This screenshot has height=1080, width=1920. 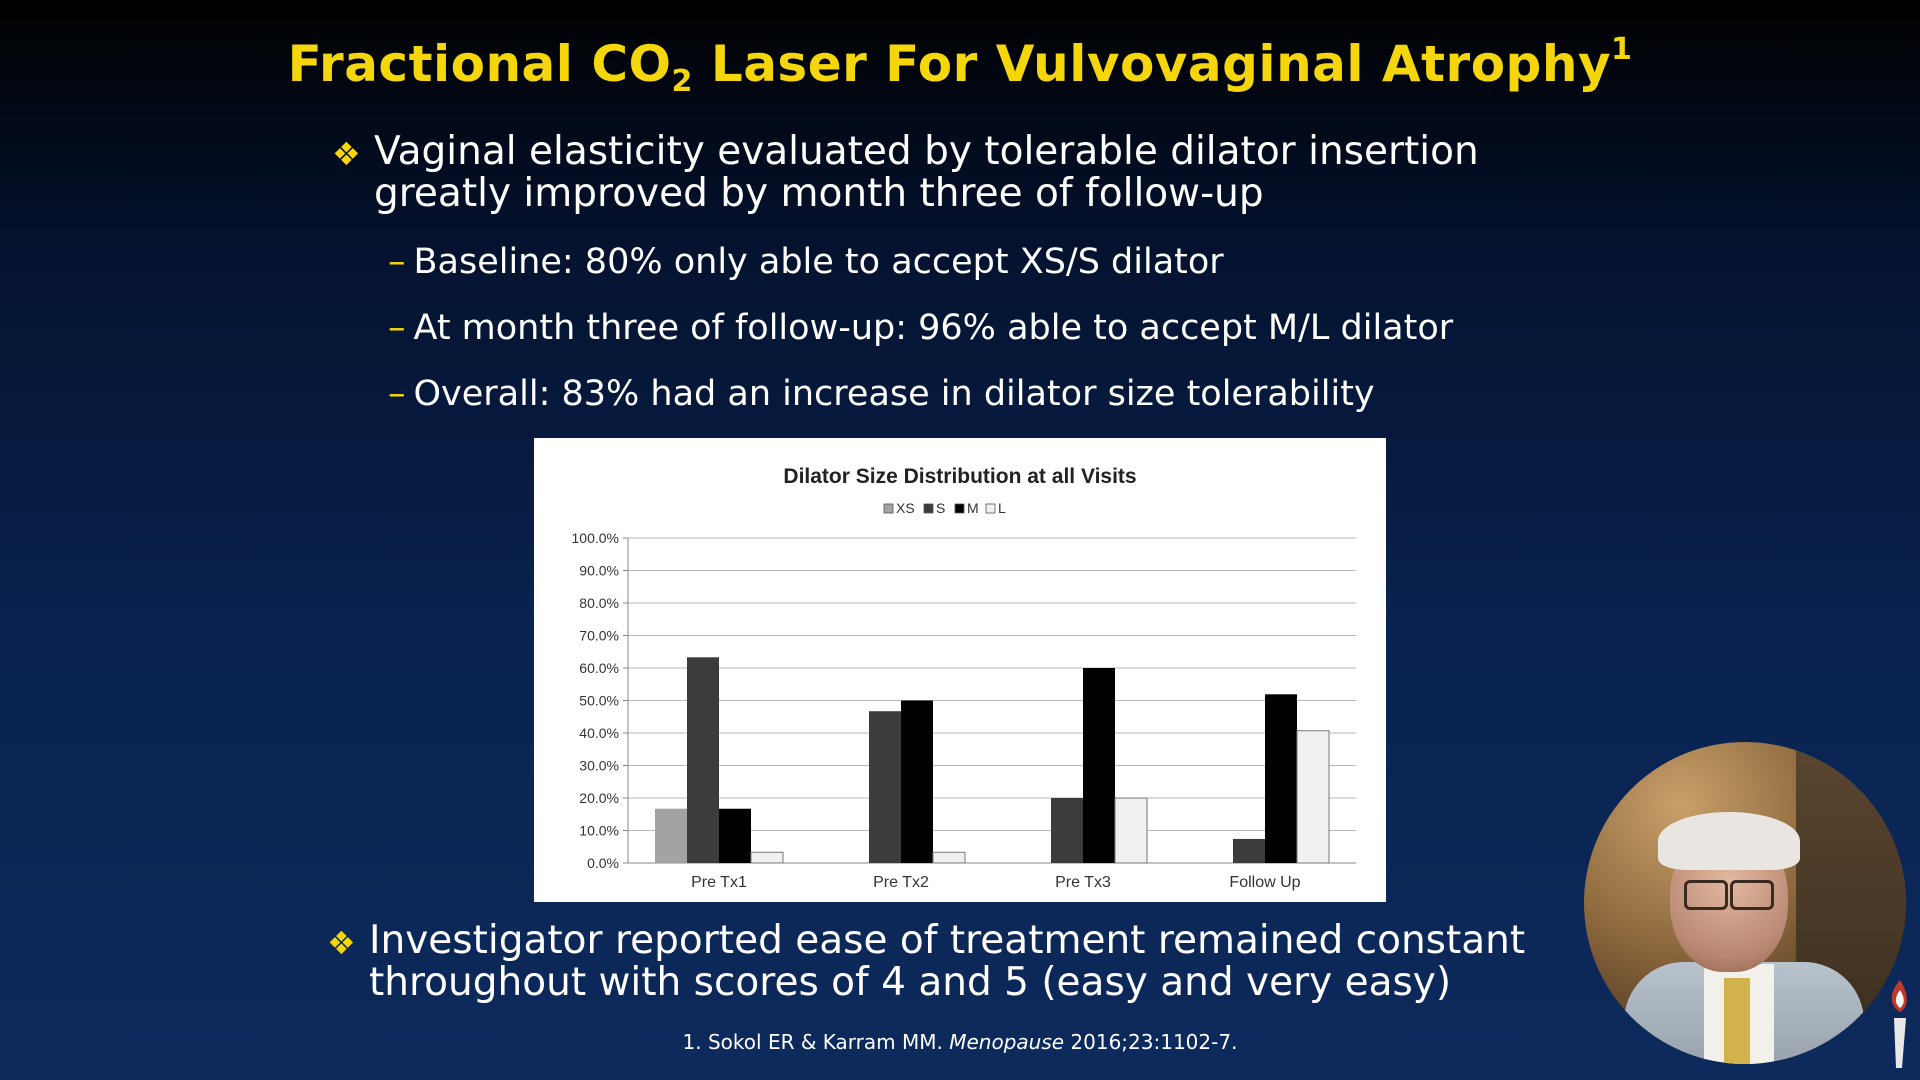 I want to click on x-tick-label: Follow Up, so click(x=1264, y=882).